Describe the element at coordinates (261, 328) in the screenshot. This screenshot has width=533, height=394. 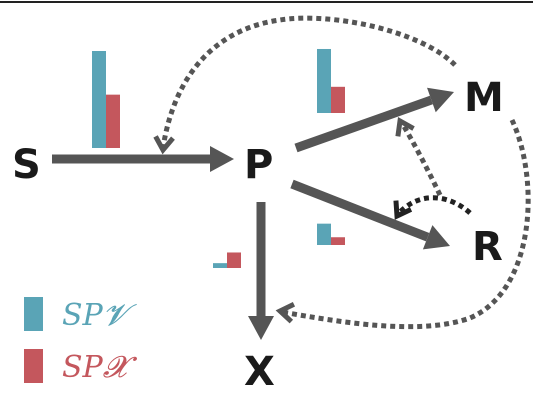
I see `arrow-p-to-x-head` at that location.